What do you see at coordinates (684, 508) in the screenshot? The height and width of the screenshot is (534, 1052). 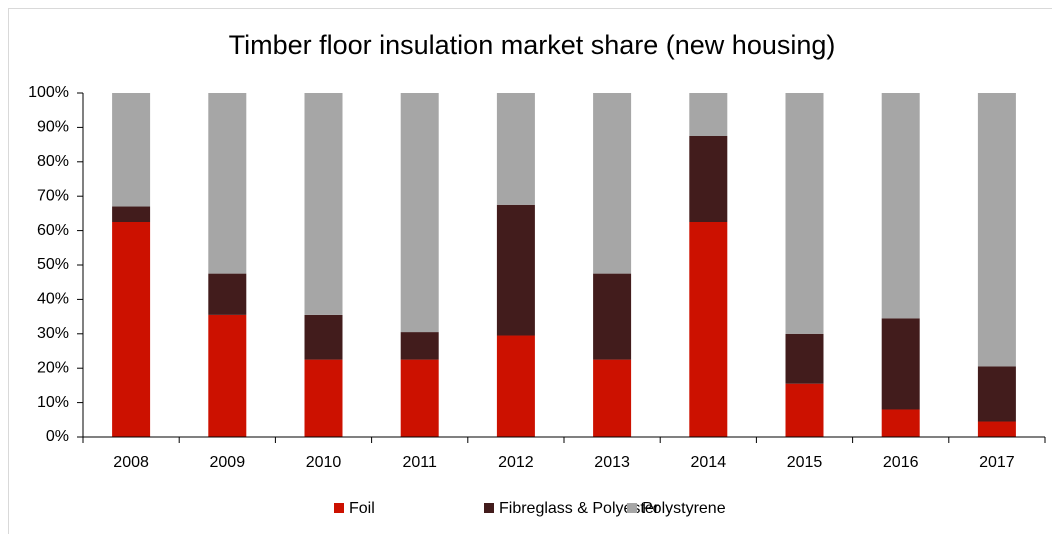 I see `legend-label: Polystyrene` at bounding box center [684, 508].